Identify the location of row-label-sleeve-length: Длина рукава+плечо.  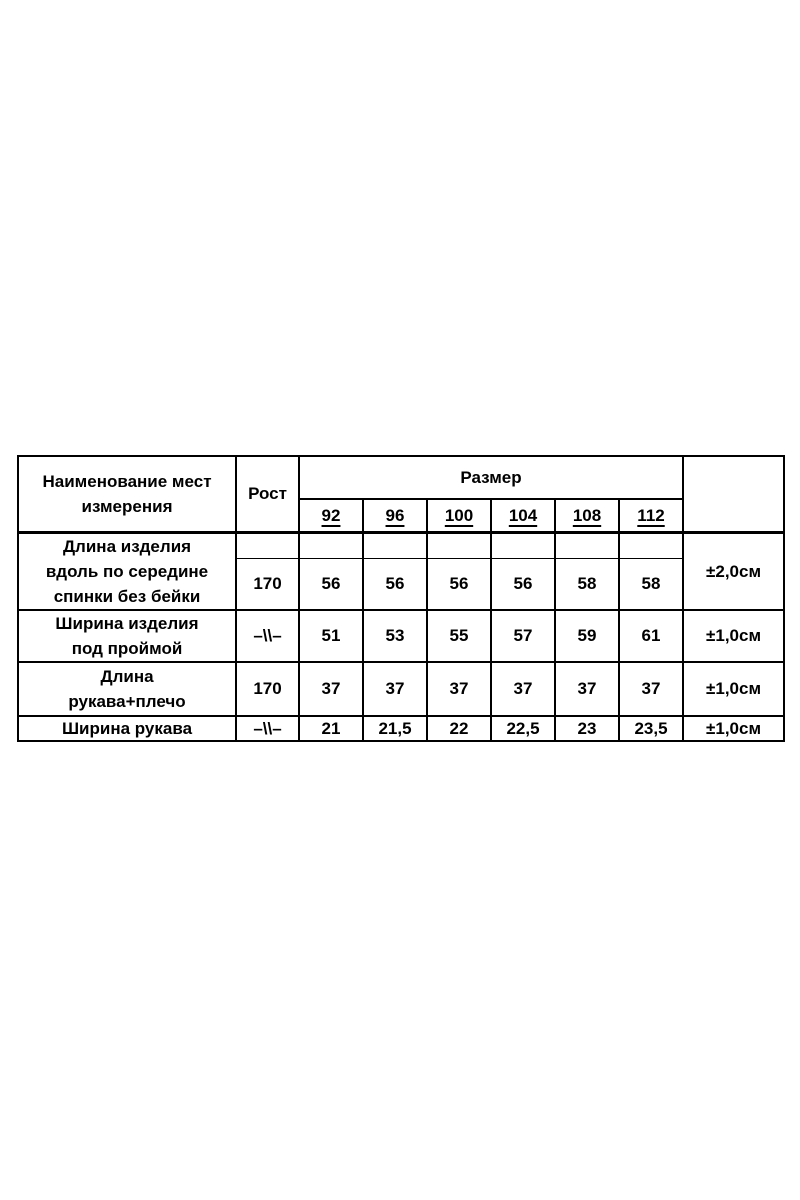
(127, 689).